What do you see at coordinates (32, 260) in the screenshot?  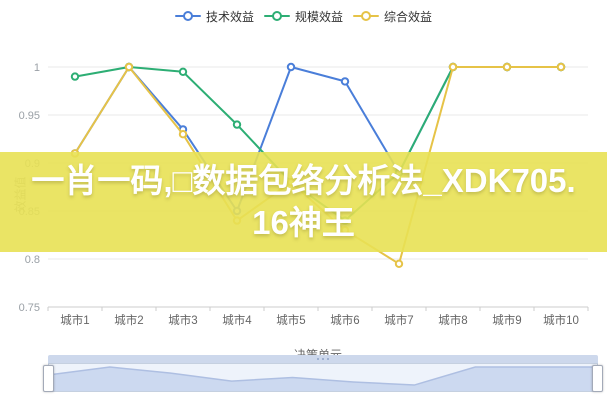 I see `y-axis-tick-label: 0.8` at bounding box center [32, 260].